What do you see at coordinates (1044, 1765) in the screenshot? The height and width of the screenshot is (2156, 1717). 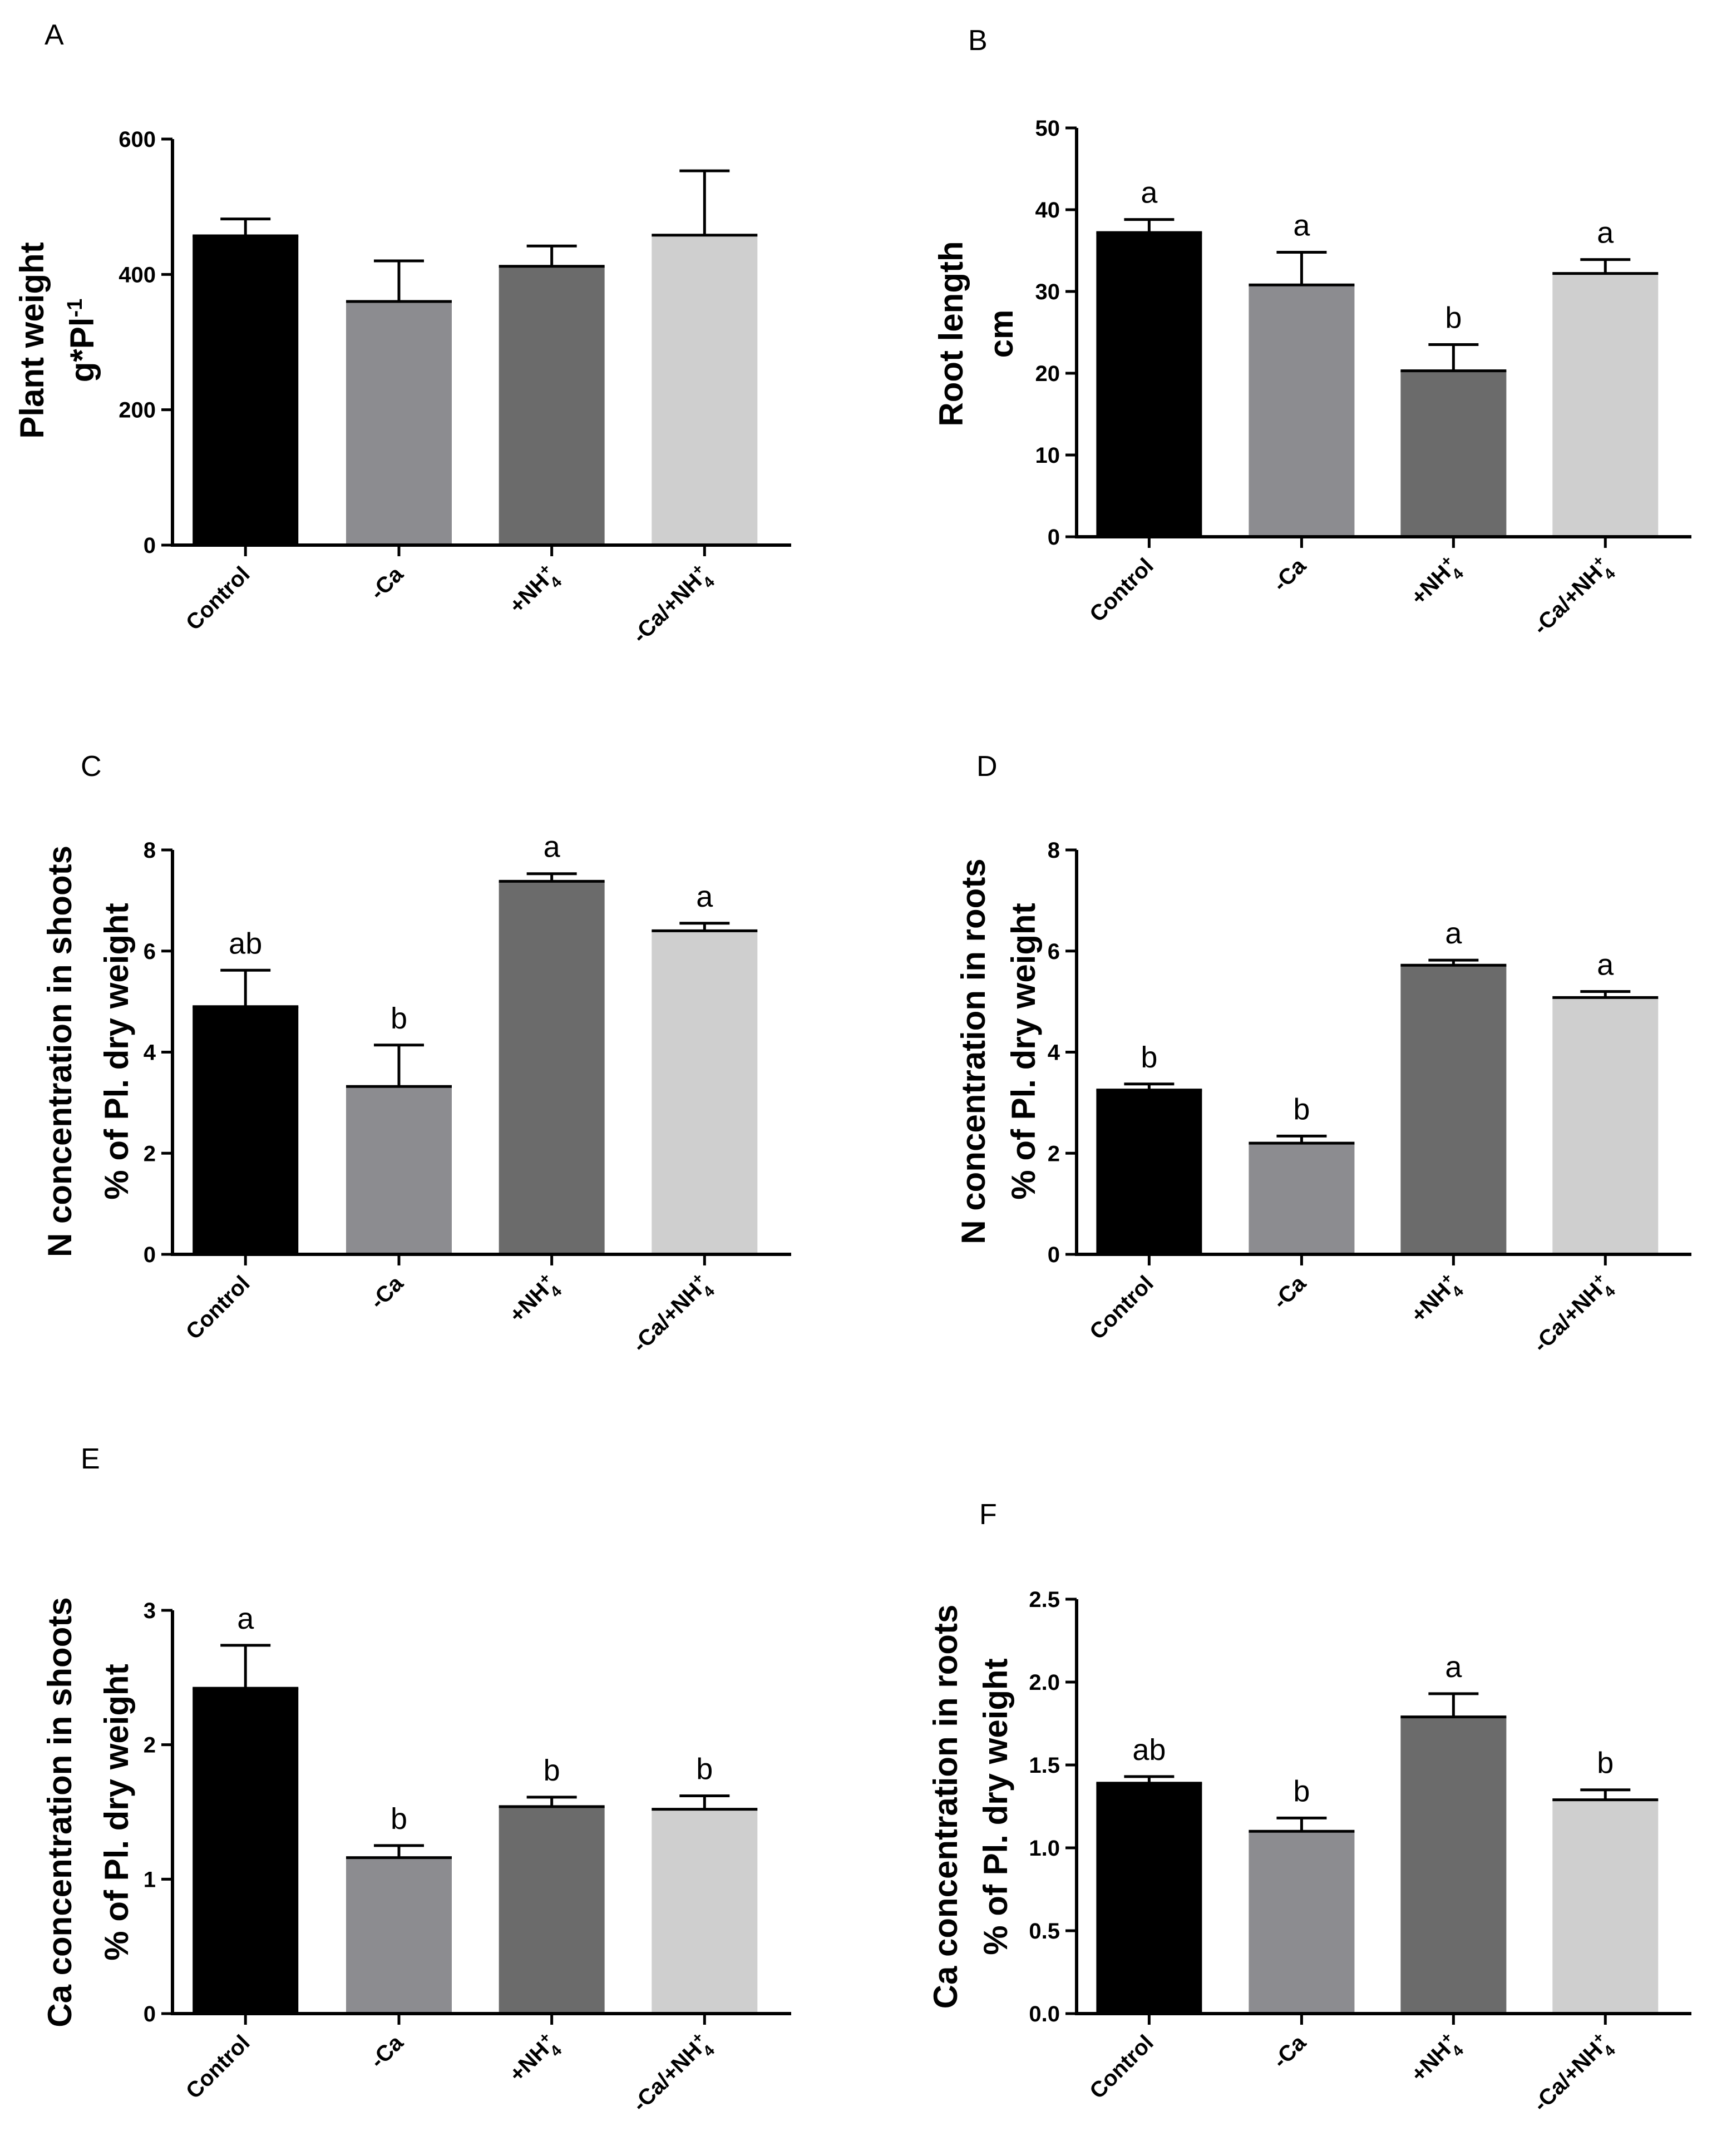 I see `y-tick-label: 1.5` at bounding box center [1044, 1765].